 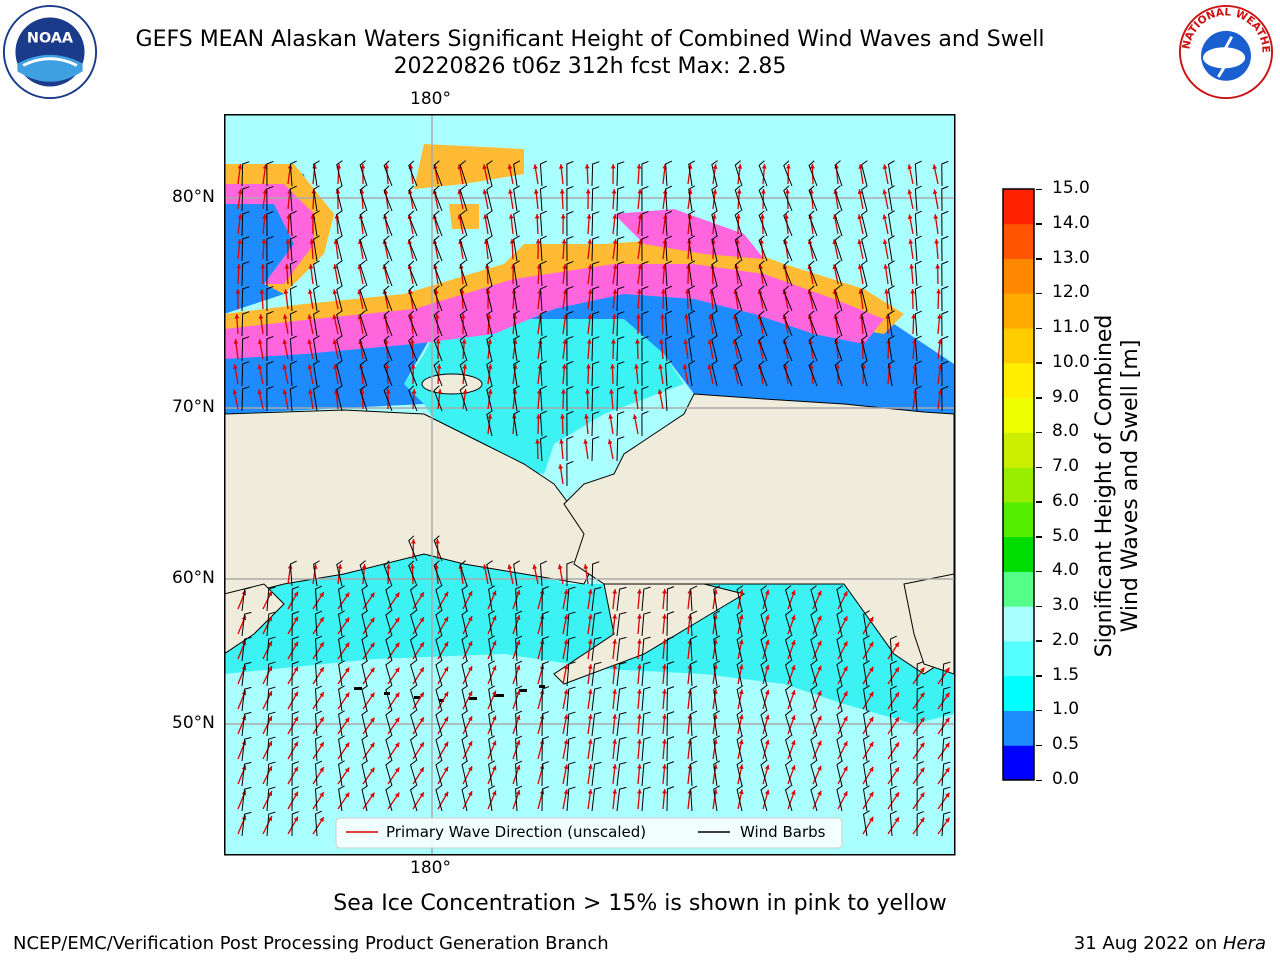 What do you see at coordinates (1071, 361) in the screenshot?
I see `colorbar-tick-label: 10.0` at bounding box center [1071, 361].